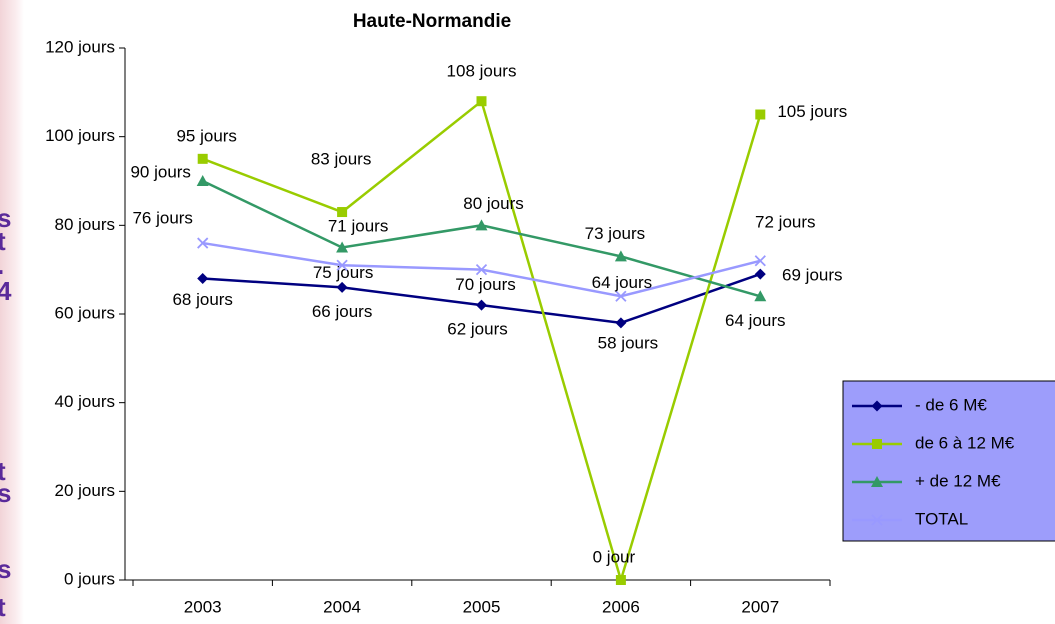  What do you see at coordinates (206, 135) in the screenshot?
I see `data-label: 95 jours` at bounding box center [206, 135].